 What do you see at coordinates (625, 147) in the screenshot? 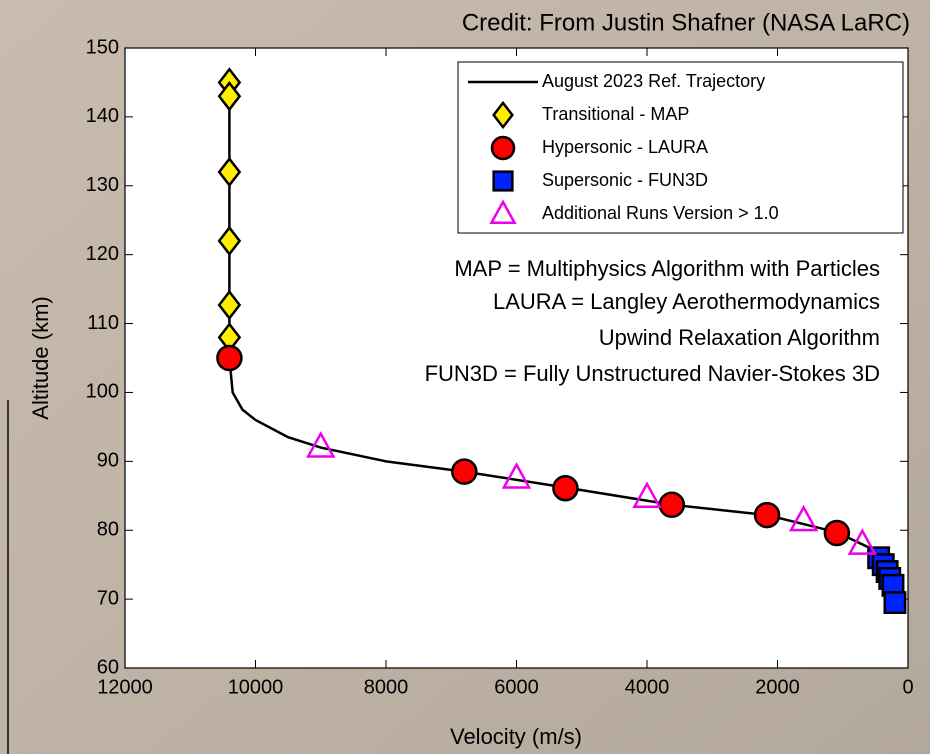
I see `legend-label: Hypersonic - LAURA` at bounding box center [625, 147].